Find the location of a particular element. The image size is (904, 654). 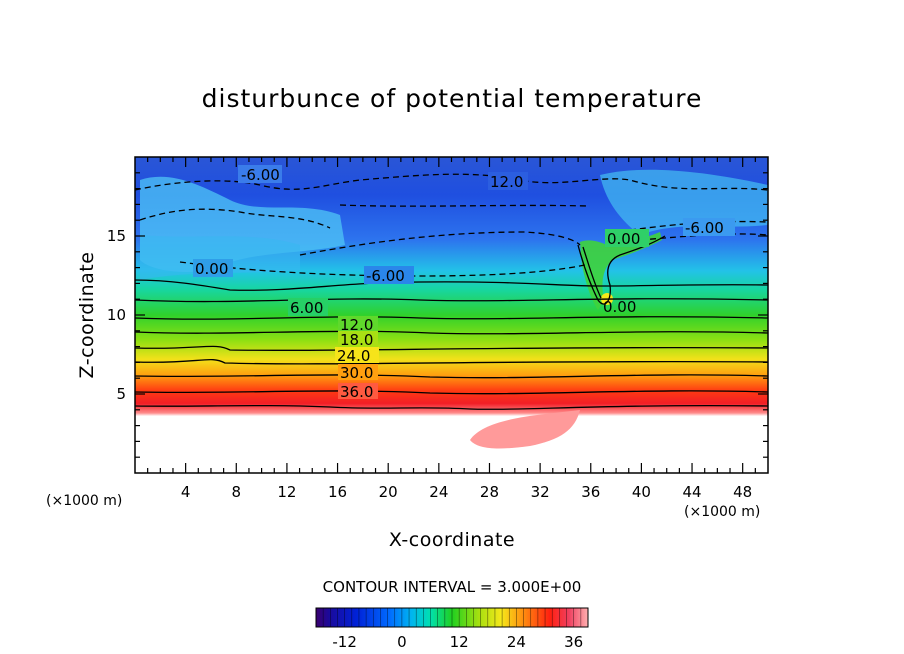

colorbar-label: 12 is located at coordinates (459, 642).